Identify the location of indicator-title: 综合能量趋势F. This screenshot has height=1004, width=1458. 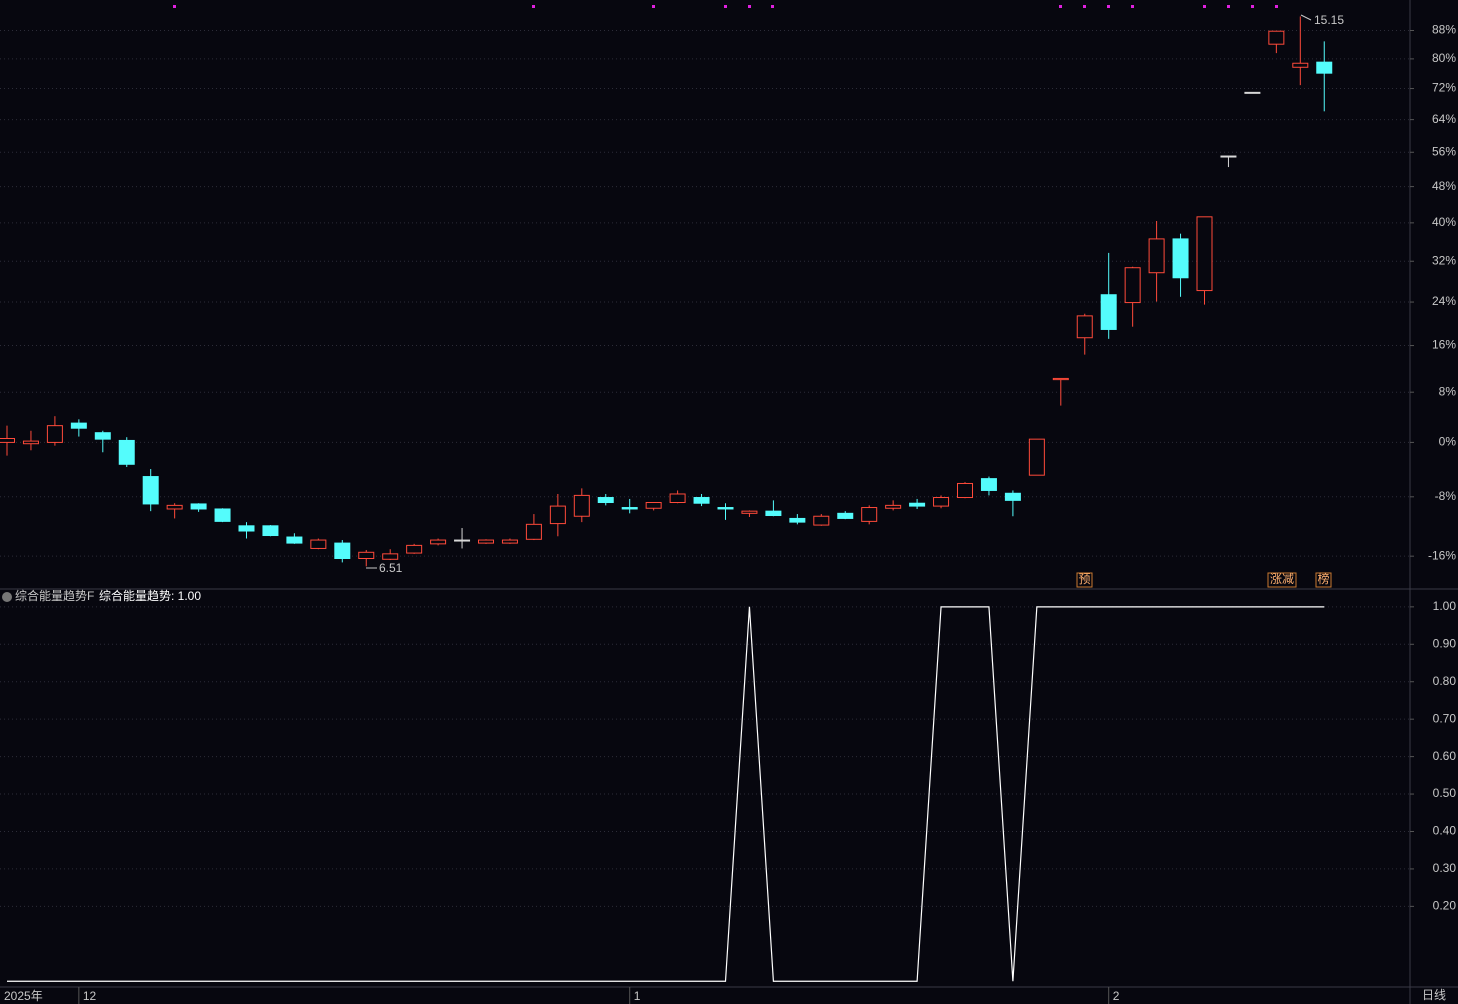
(54, 595).